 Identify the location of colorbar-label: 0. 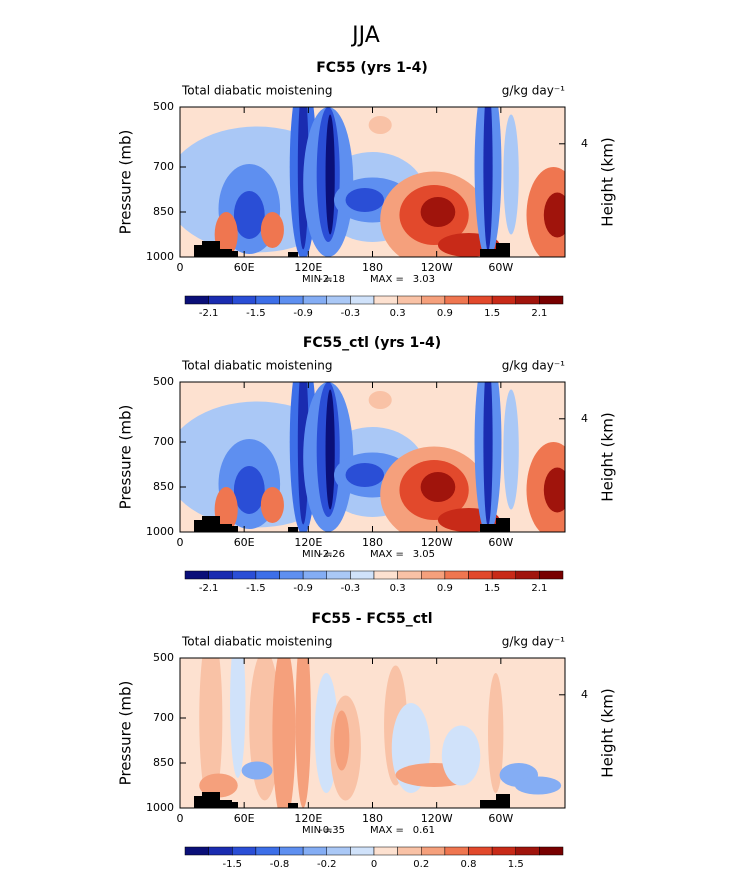
(374, 864).